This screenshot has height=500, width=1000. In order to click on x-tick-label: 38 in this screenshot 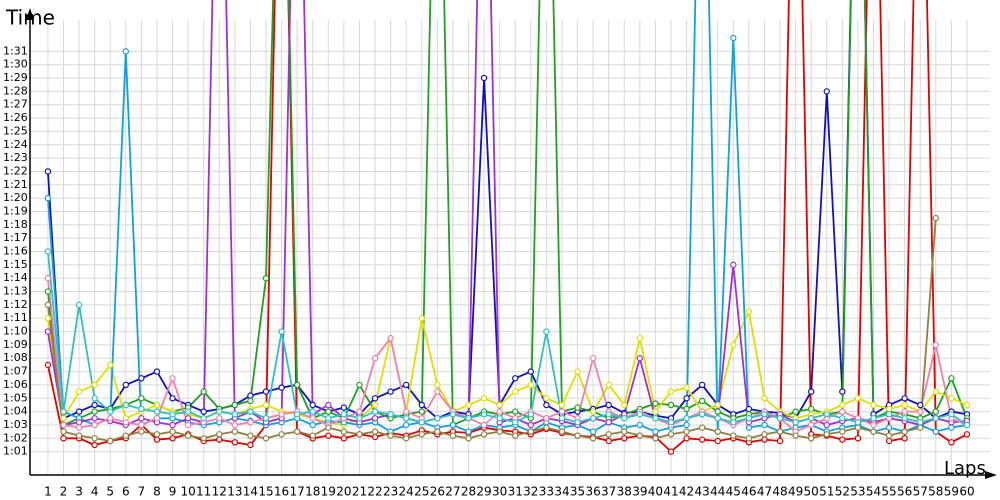, I will do `click(624, 492)`.